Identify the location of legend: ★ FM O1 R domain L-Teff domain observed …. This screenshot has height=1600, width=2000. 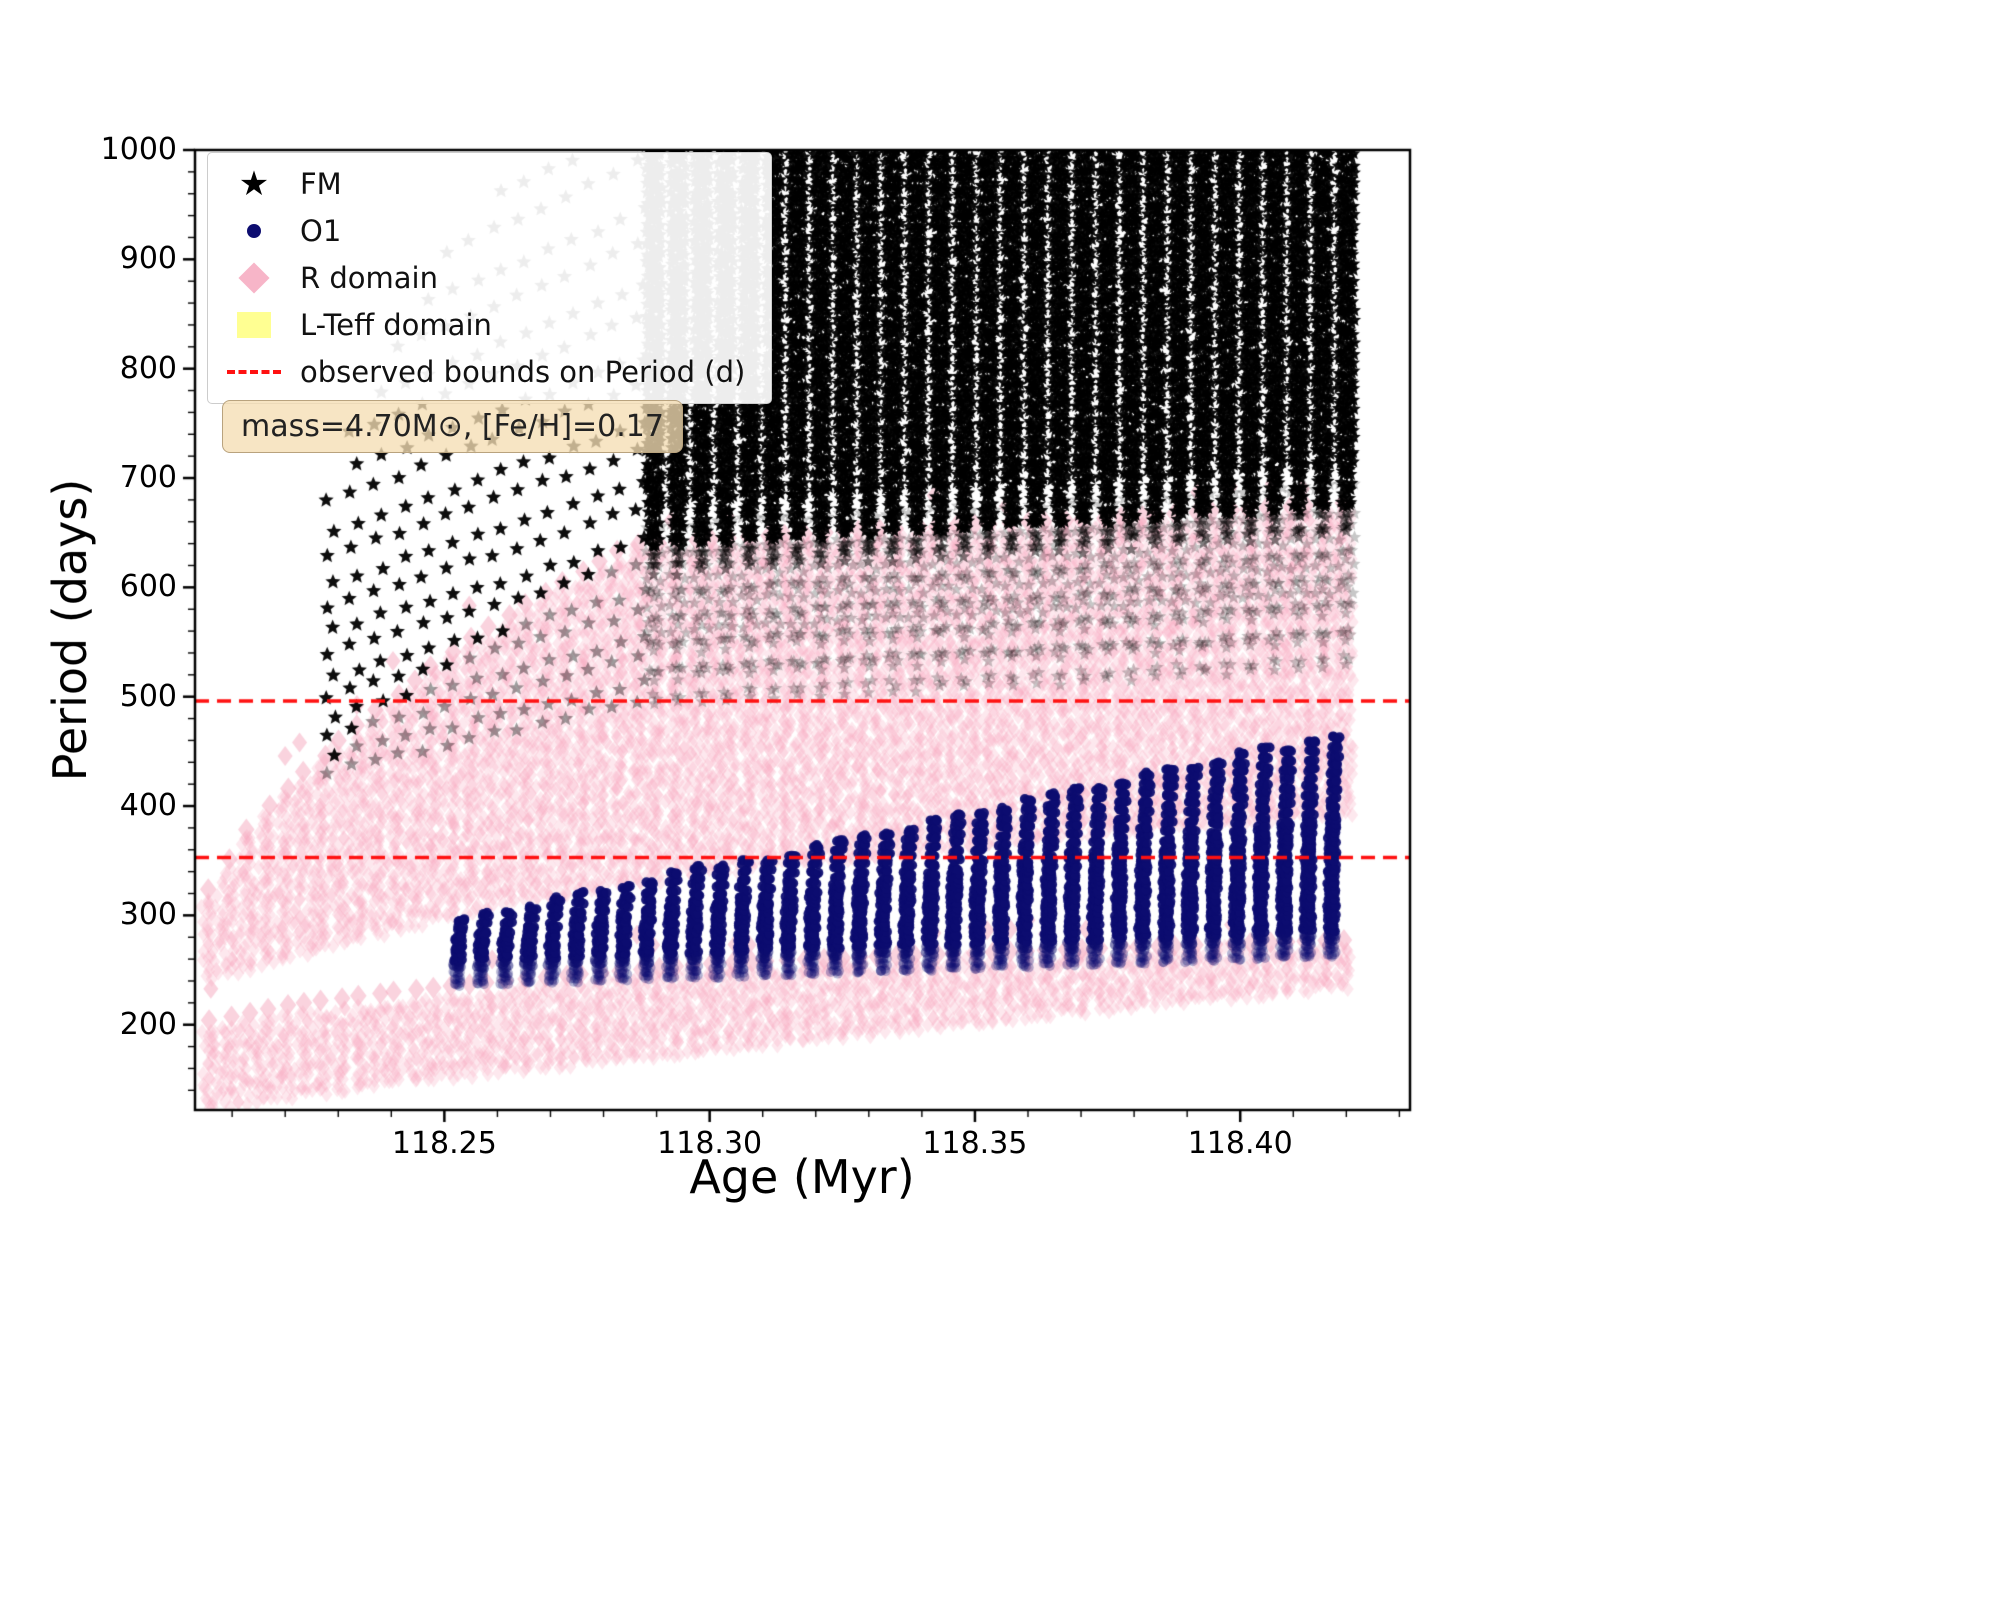
(490, 278).